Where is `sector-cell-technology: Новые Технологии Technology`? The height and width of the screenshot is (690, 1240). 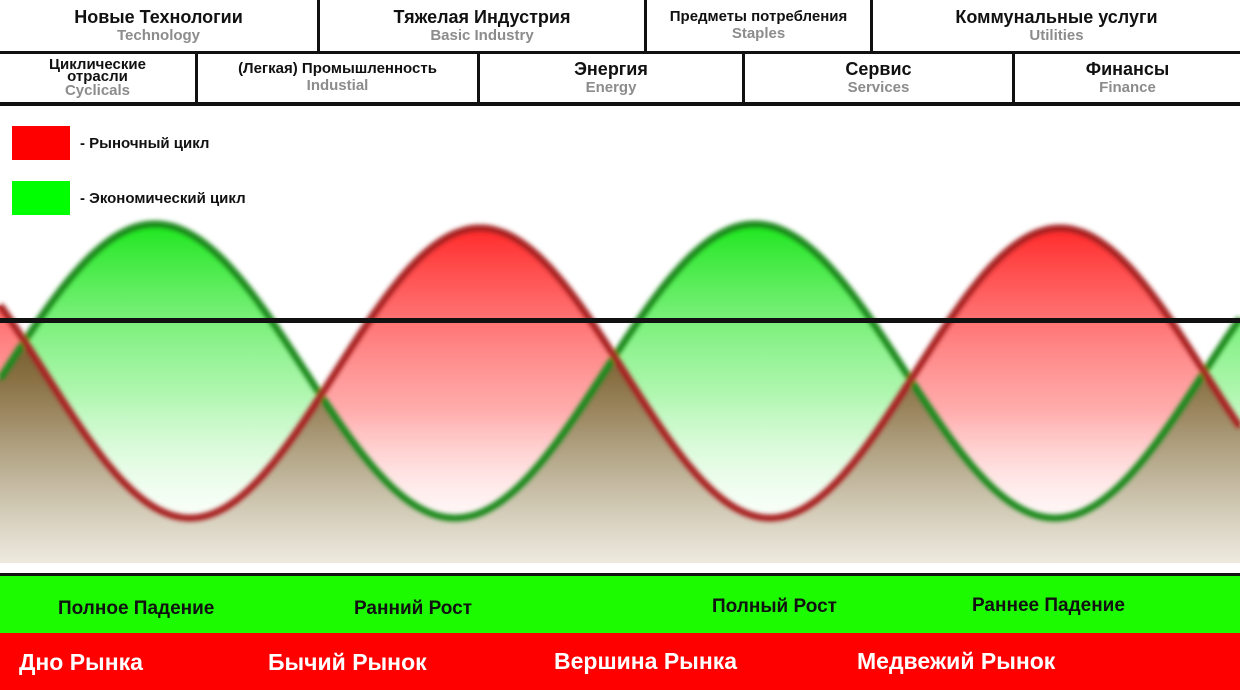 sector-cell-technology: Новые Технологии Technology is located at coordinates (160, 25).